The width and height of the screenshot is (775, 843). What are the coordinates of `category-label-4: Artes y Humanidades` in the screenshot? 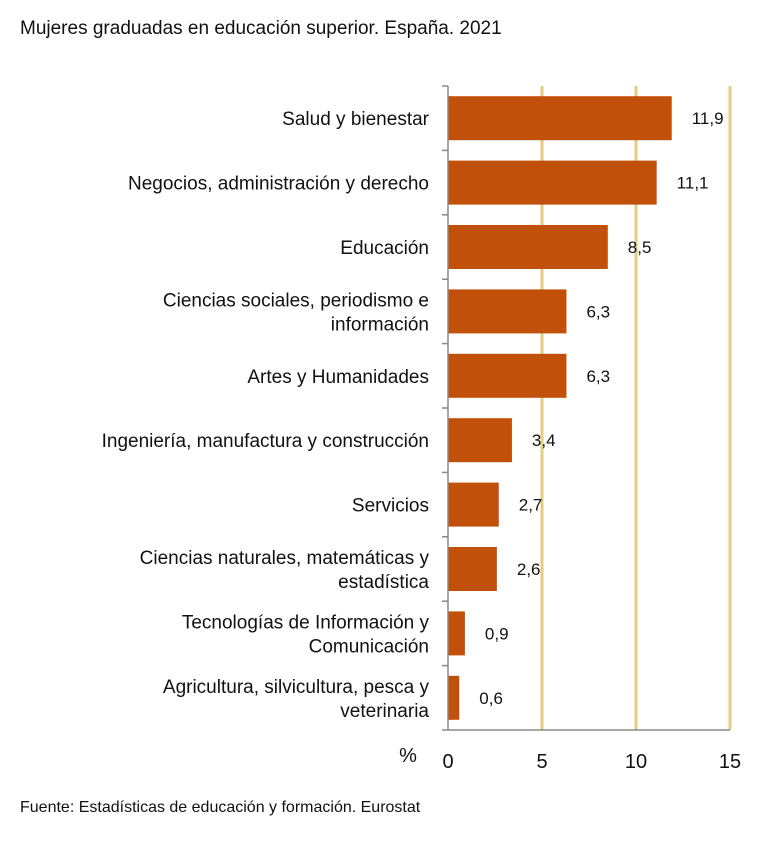 It's located at (338, 377).